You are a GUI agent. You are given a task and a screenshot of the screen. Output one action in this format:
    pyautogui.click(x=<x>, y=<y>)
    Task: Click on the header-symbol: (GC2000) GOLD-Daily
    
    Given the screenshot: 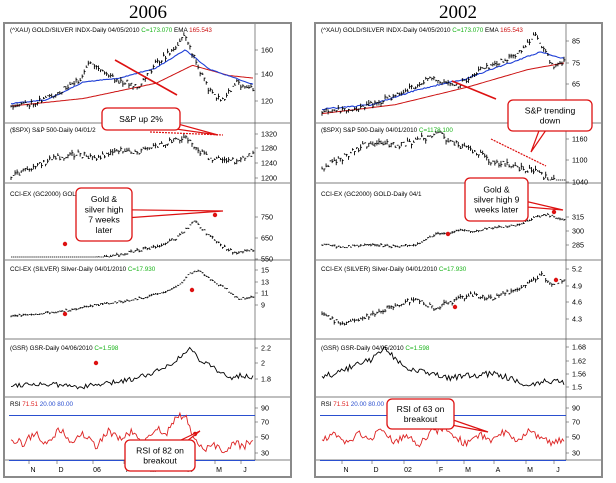 What is the action you would take?
    pyautogui.click(x=65, y=194)
    